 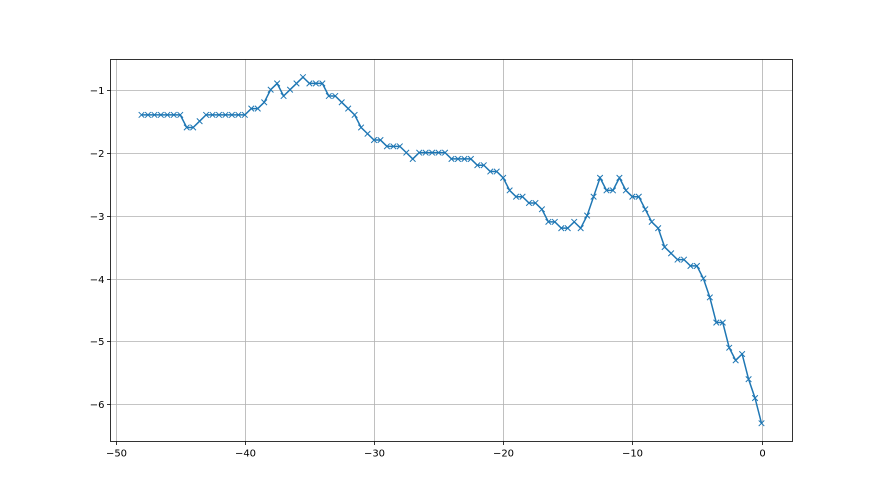 I want to click on x-tick-label: −10, so click(x=632, y=454).